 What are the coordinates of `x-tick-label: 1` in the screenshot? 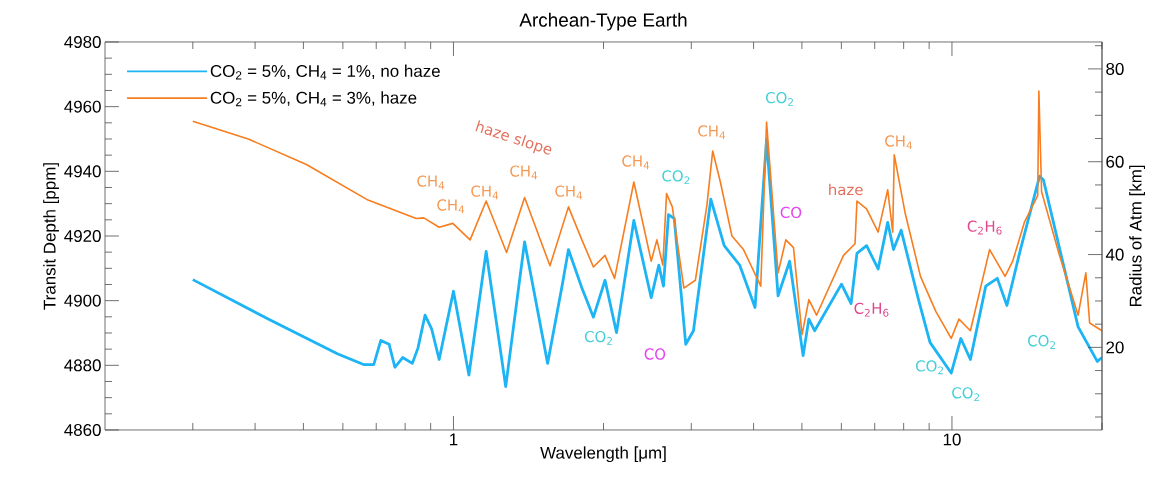 It's located at (454, 439).